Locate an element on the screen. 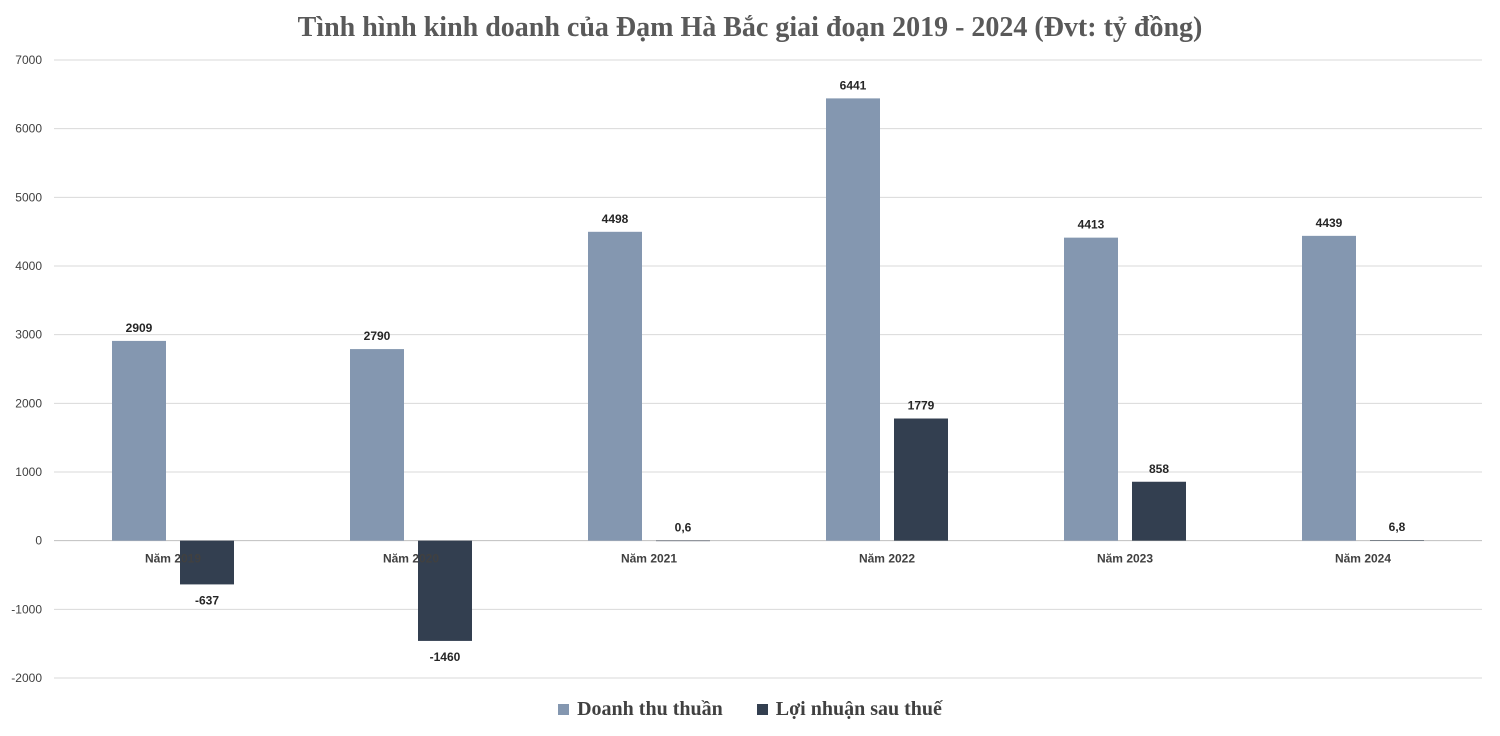 The image size is (1500, 736). legend-label-revenue: Doanh thu thuần is located at coordinates (650, 709).